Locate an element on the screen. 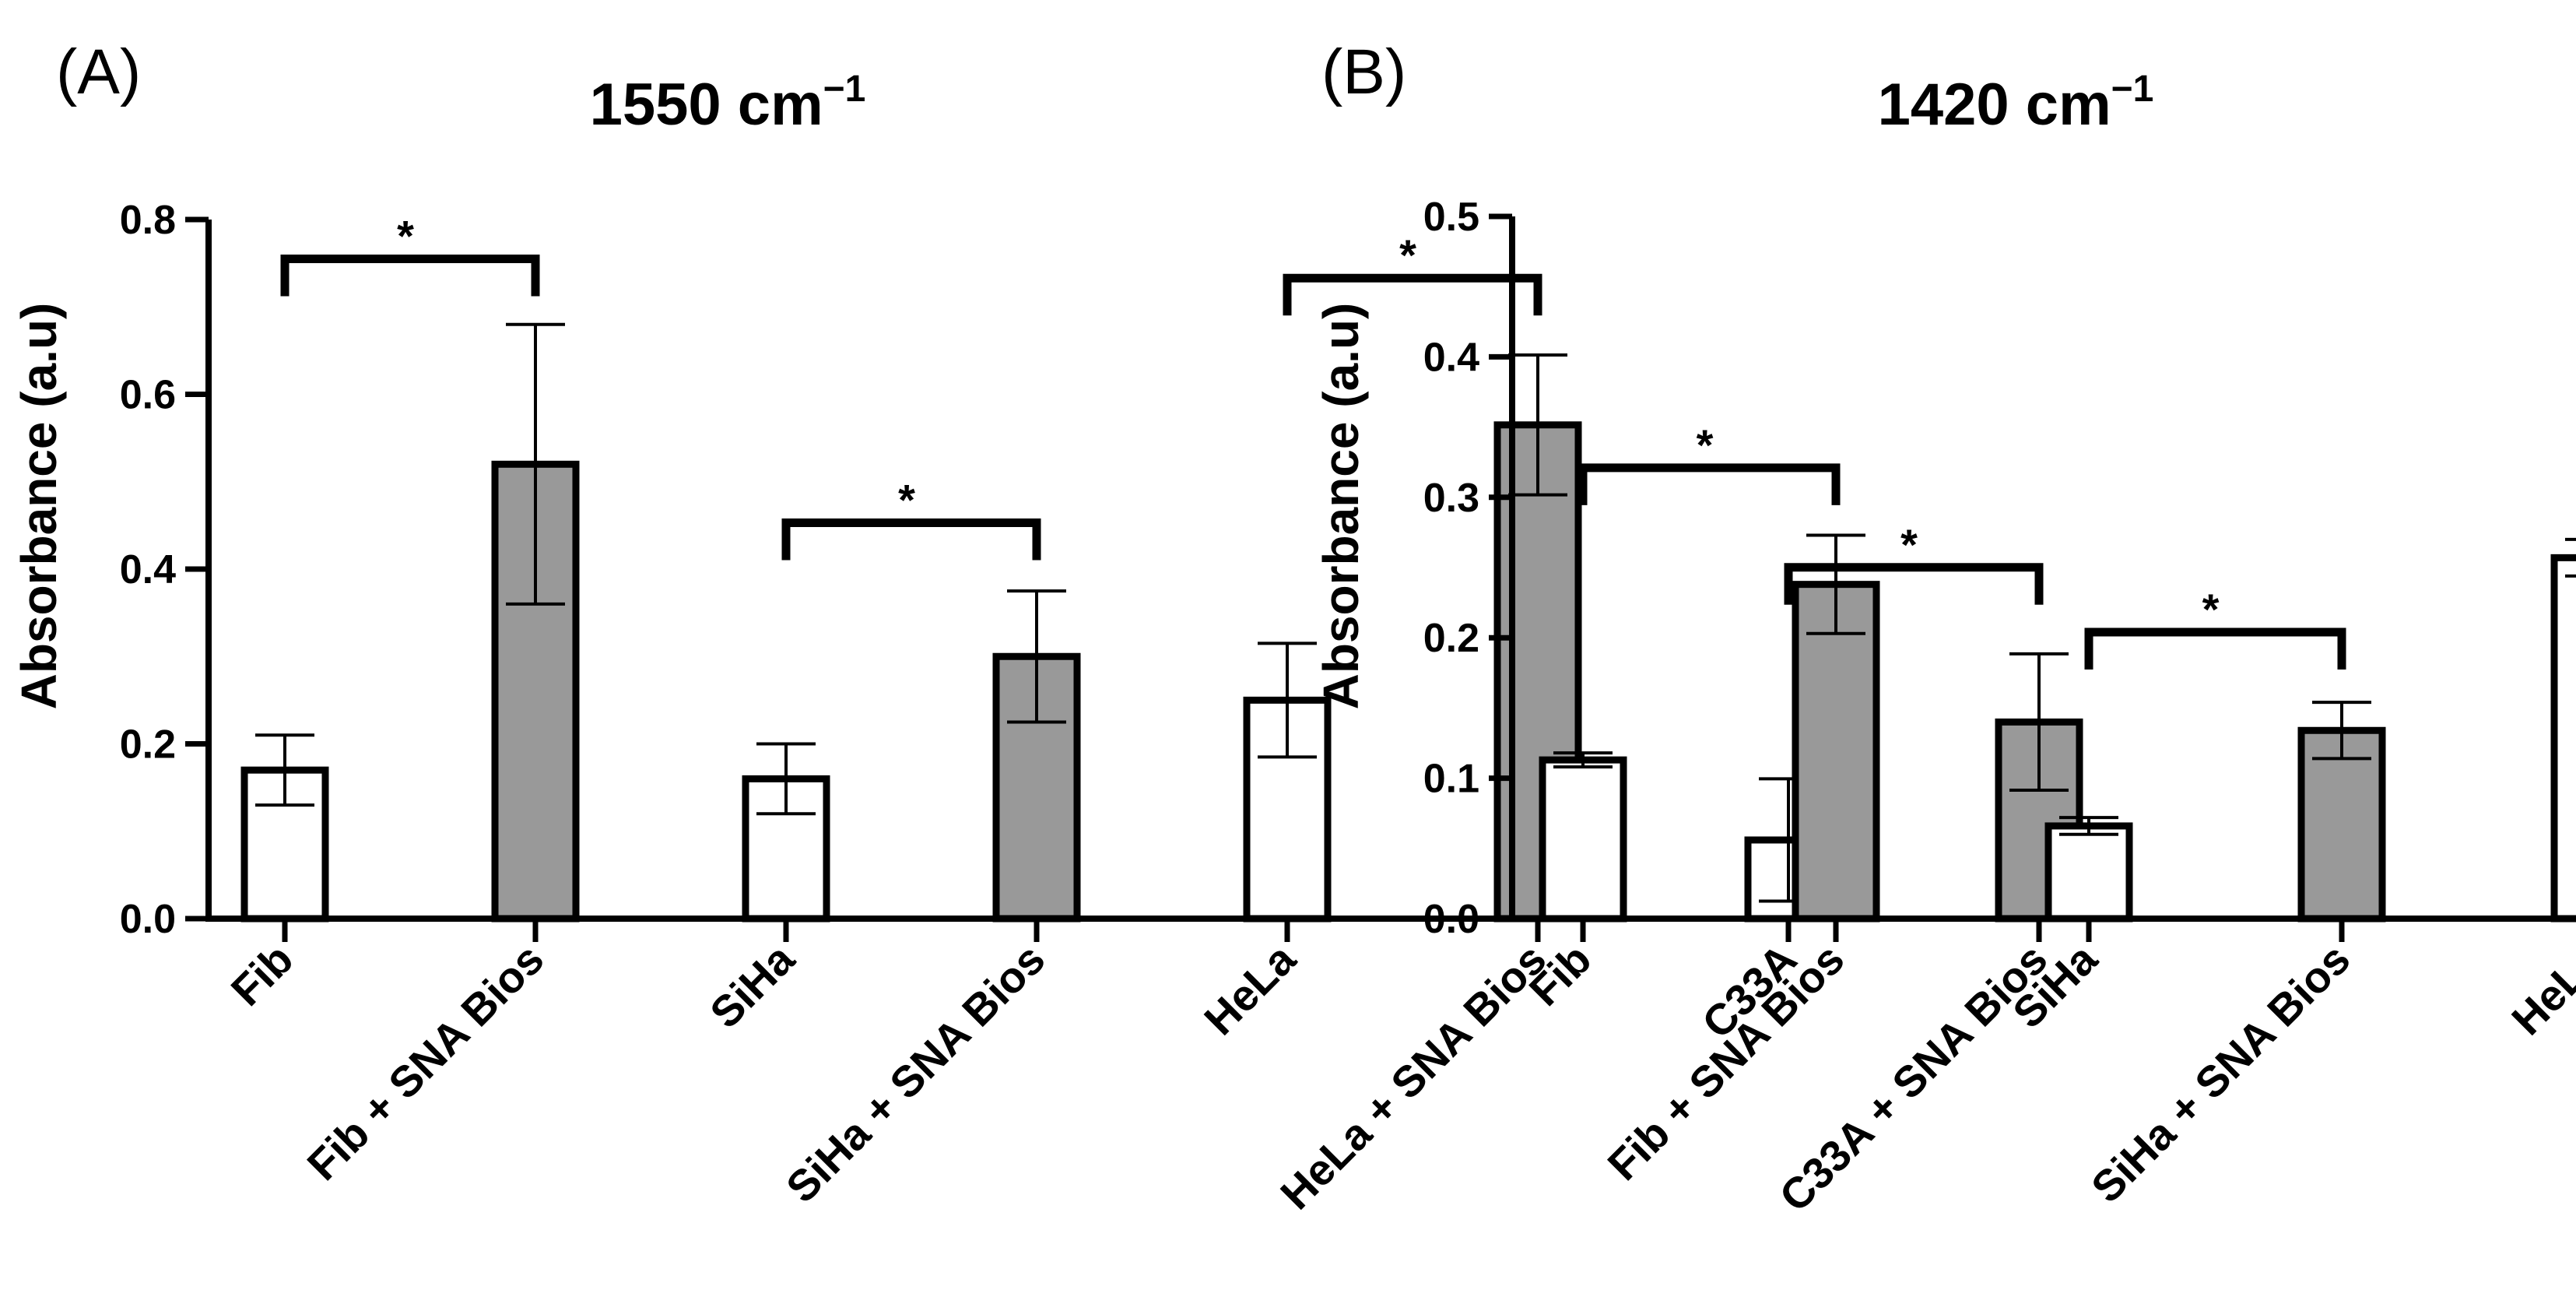 This screenshot has width=2576, height=1311. y-tick-label: 0.5 is located at coordinates (1451, 217).